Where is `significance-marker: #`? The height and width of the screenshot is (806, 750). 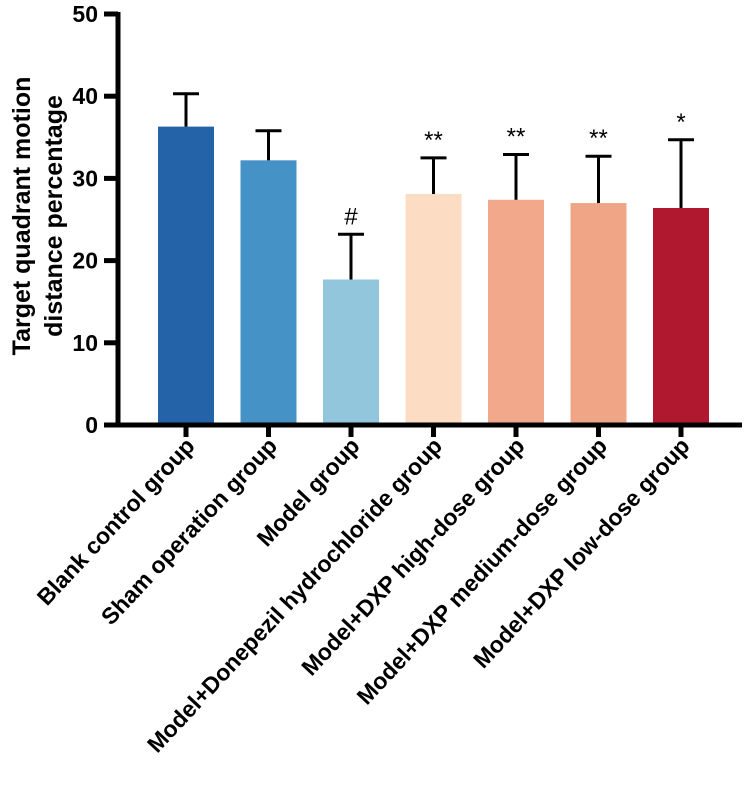
significance-marker: # is located at coordinates (351, 216).